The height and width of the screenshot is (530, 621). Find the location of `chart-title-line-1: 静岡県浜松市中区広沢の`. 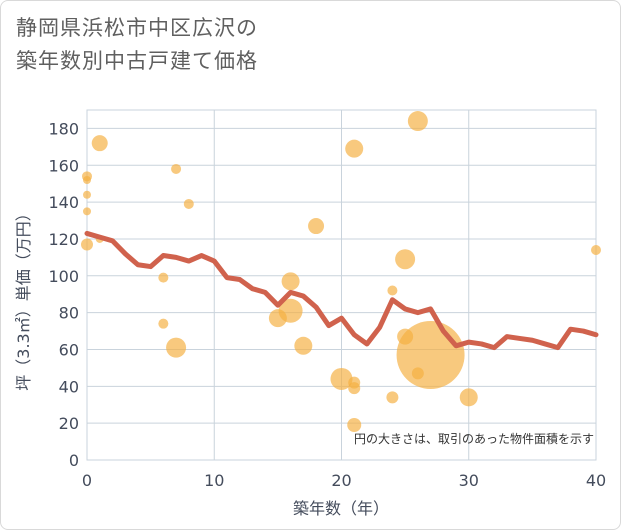

chart-title-line-1: 静岡県浜松市中区広沢の is located at coordinates (137, 28).